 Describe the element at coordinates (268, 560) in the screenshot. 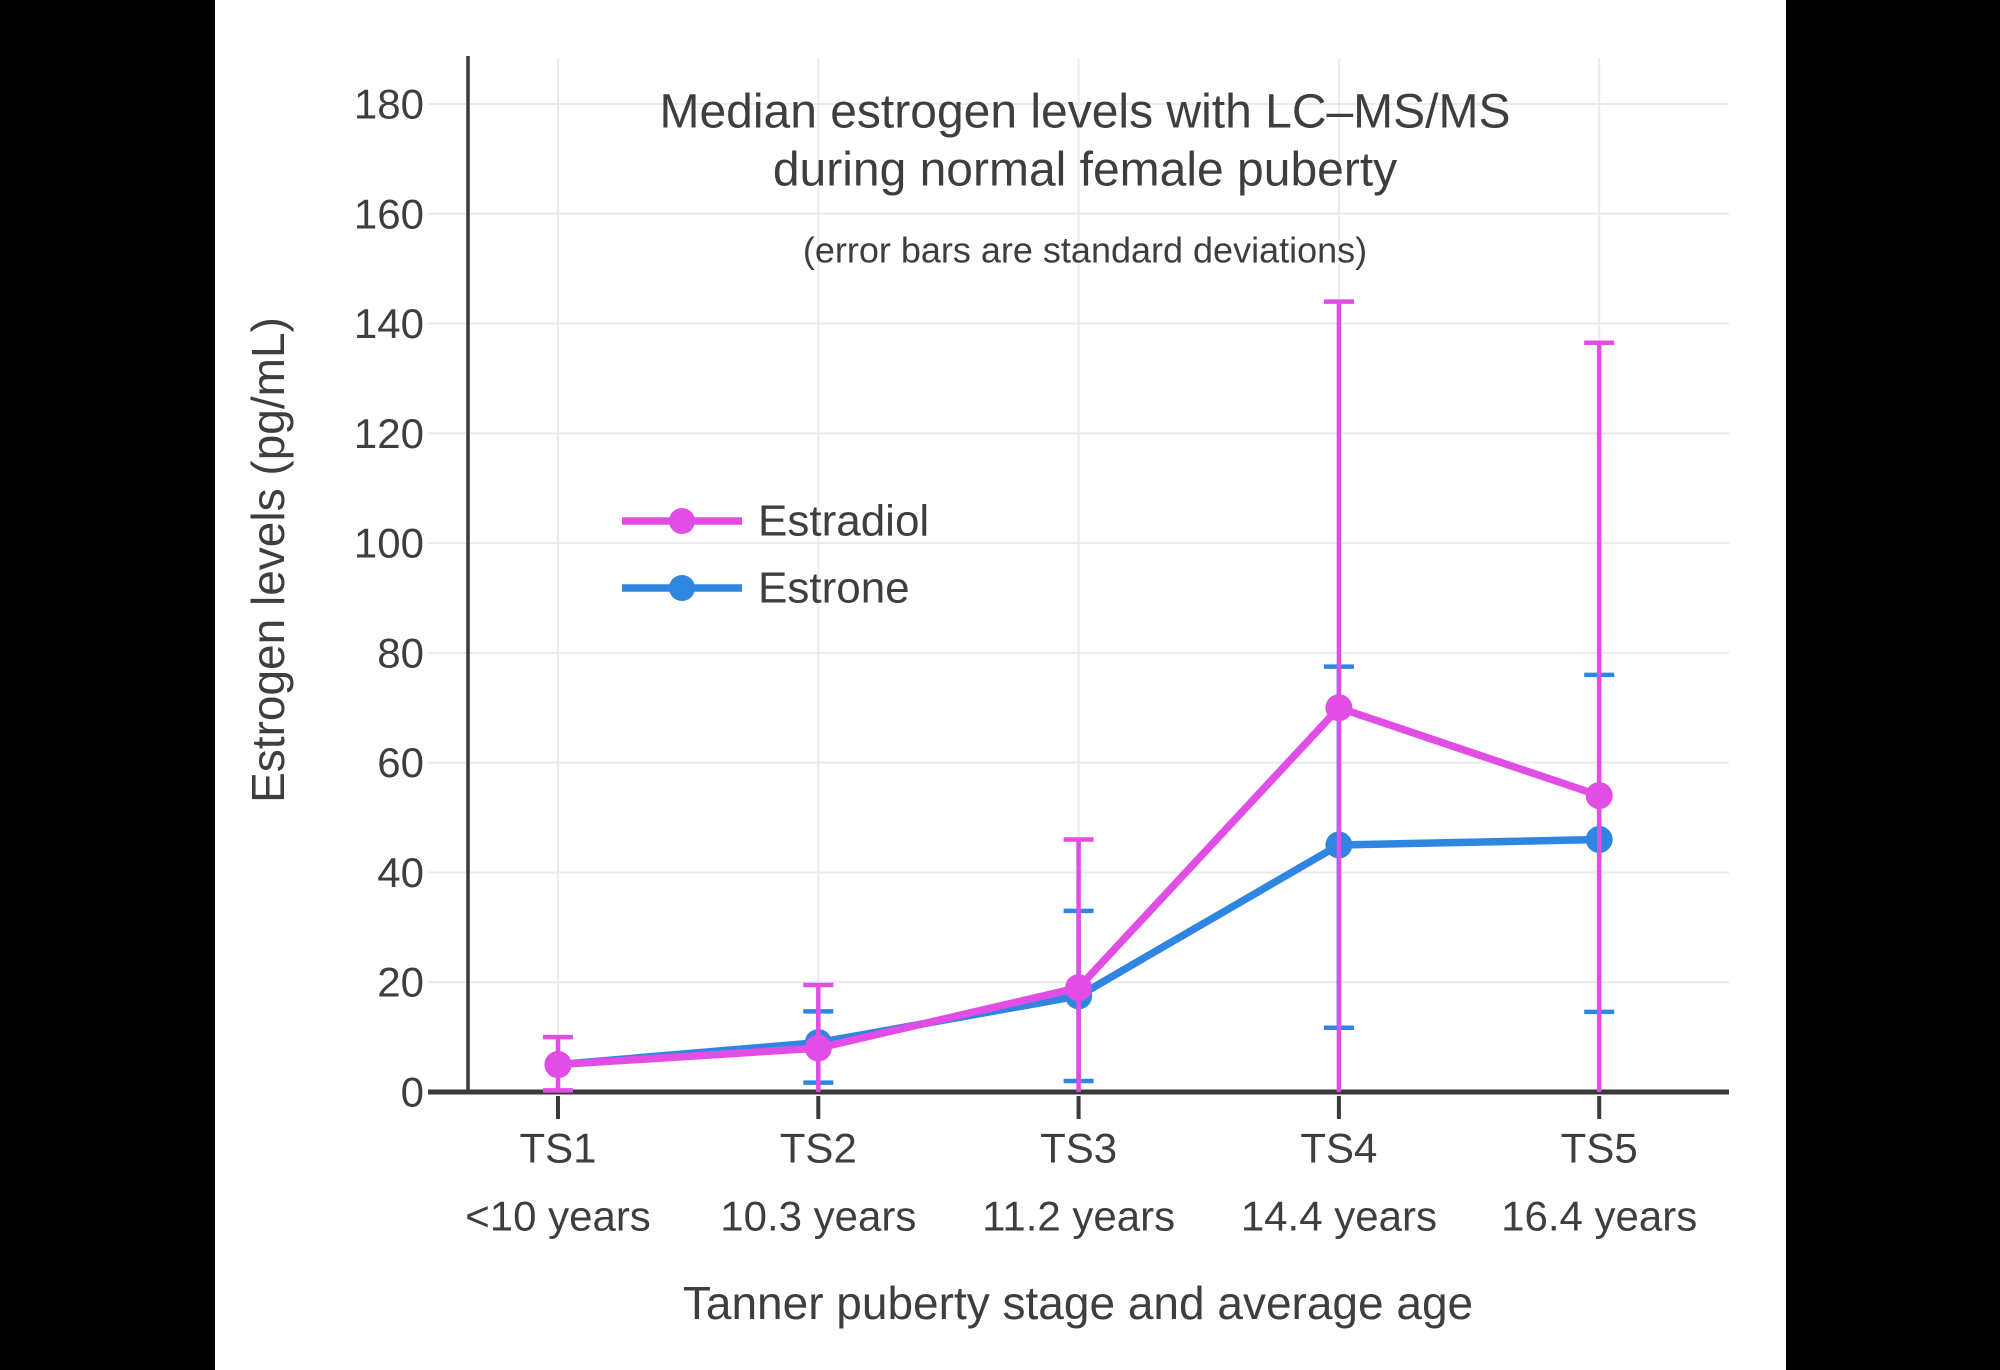

I see `y-axis-title: Estrogen levels (pg/mL)` at that location.